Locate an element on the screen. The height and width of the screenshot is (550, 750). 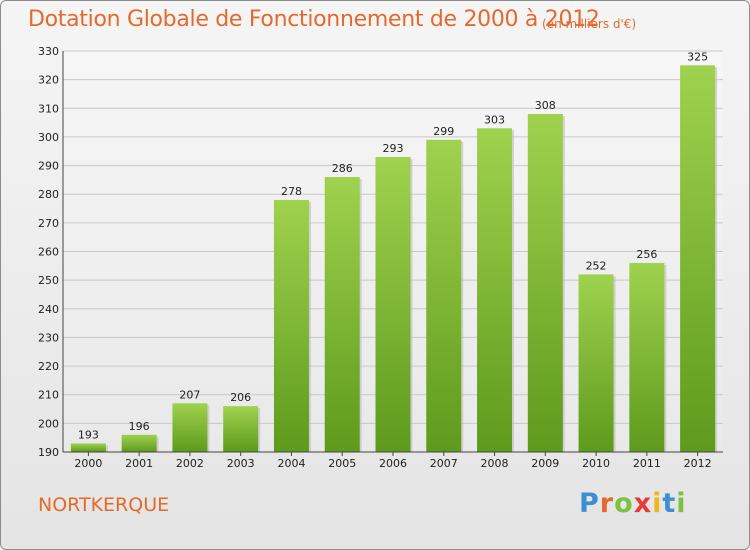
logo-letter: t is located at coordinates (669, 503).